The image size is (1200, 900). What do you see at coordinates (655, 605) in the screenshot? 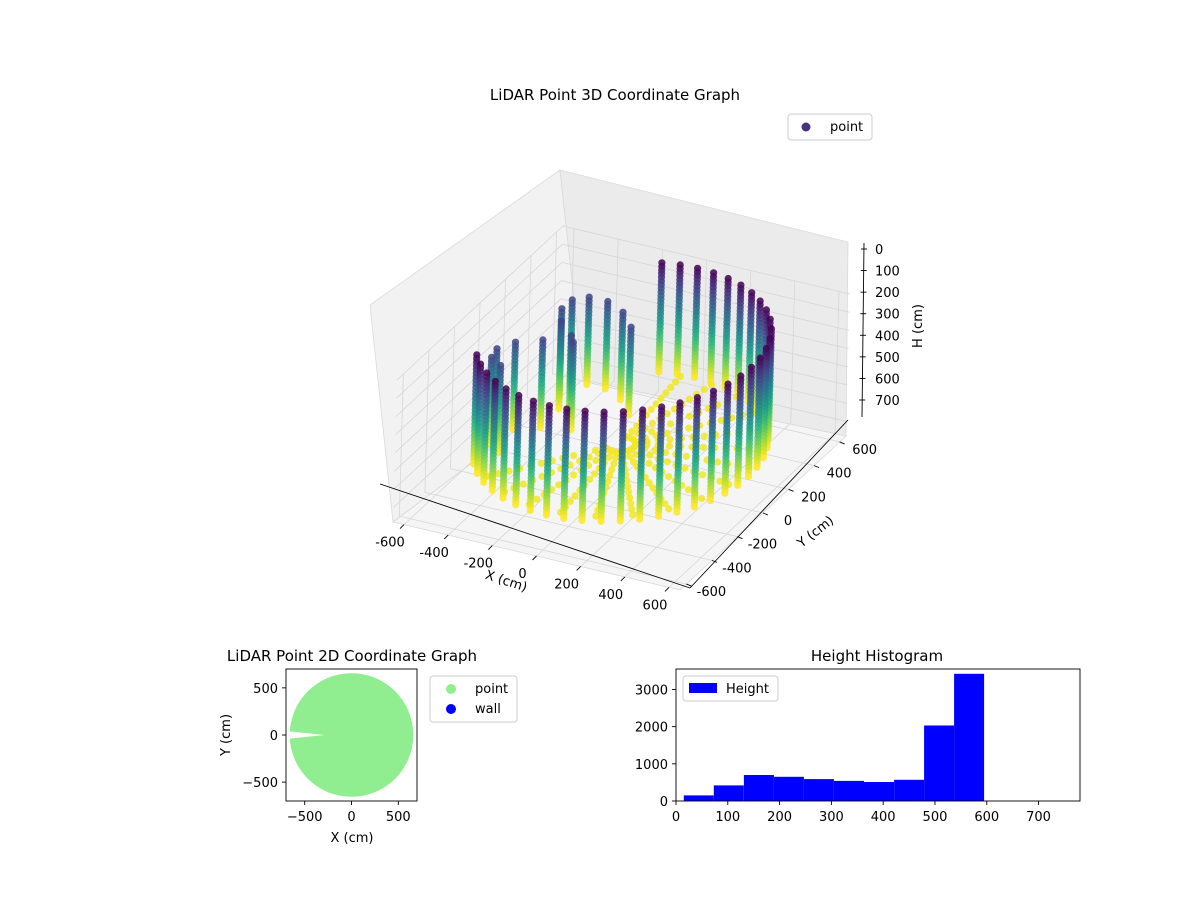
I see `x-tick-label-3d: 600` at bounding box center [655, 605].